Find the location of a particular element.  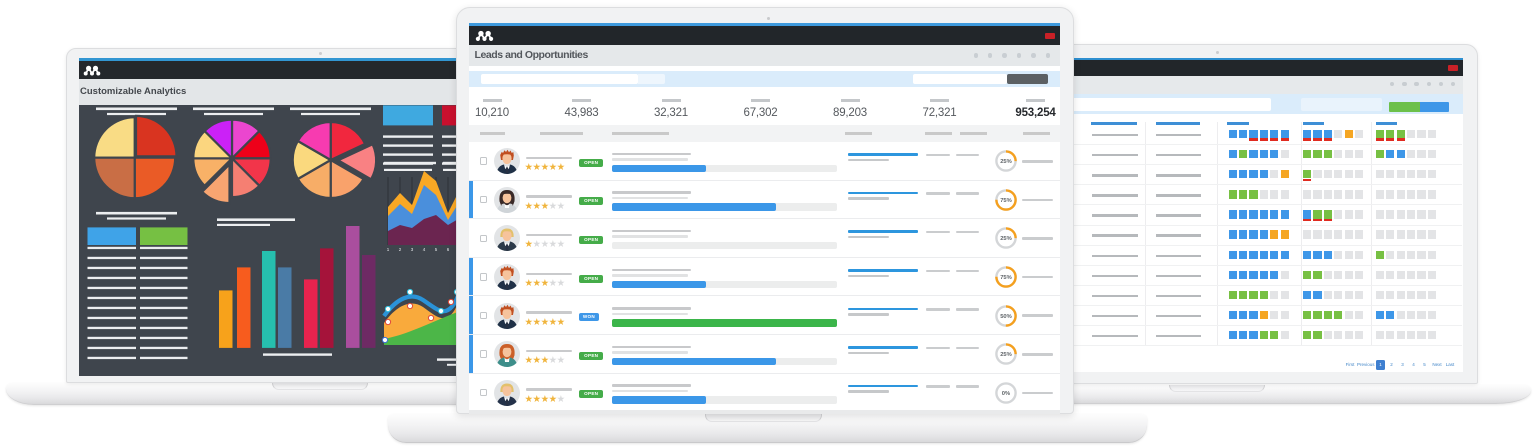

svg-text: 50% is located at coordinates (1006, 317).